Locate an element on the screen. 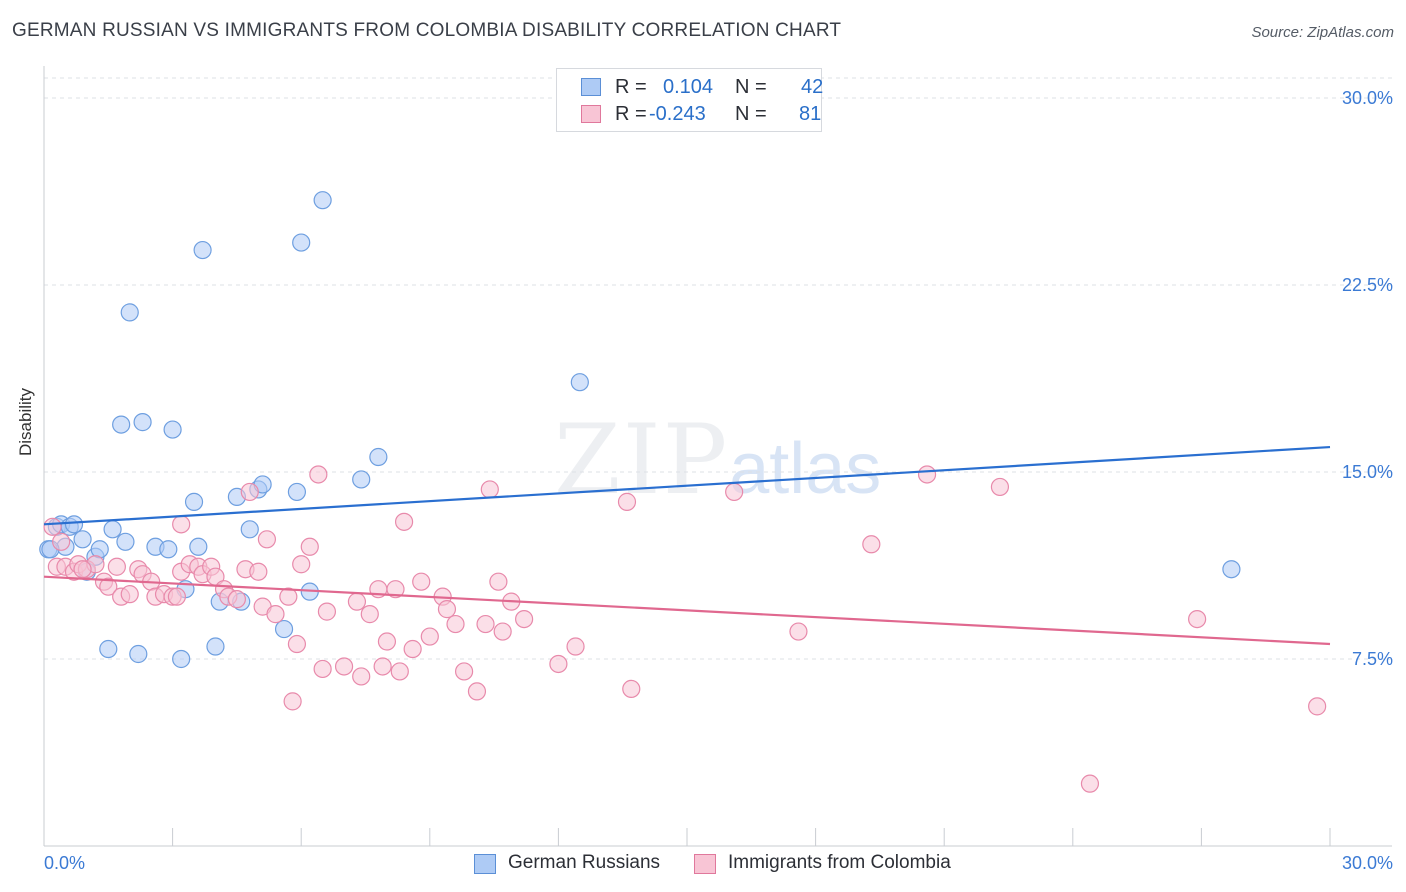  watermark: ZIPatlas is located at coordinates (717, 460).